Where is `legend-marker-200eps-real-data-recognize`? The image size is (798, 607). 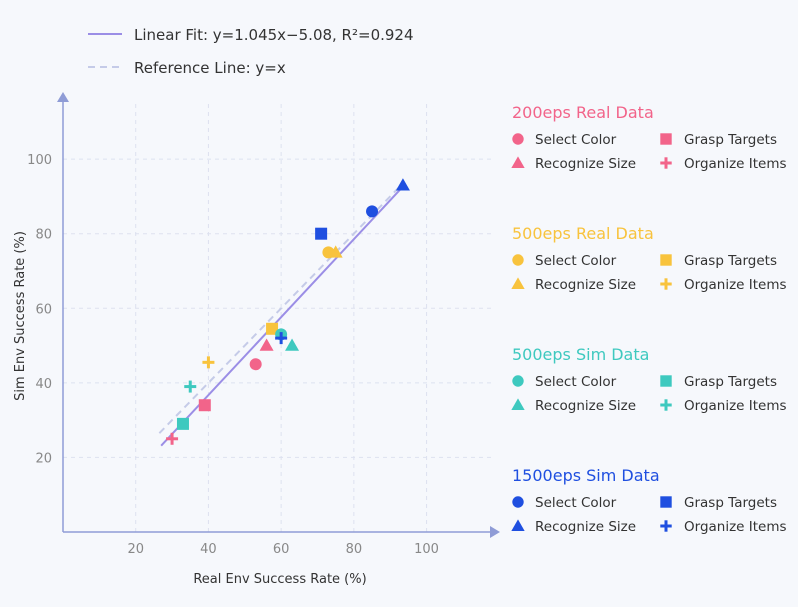
legend-marker-200eps-real-data-recognize is located at coordinates (518, 162).